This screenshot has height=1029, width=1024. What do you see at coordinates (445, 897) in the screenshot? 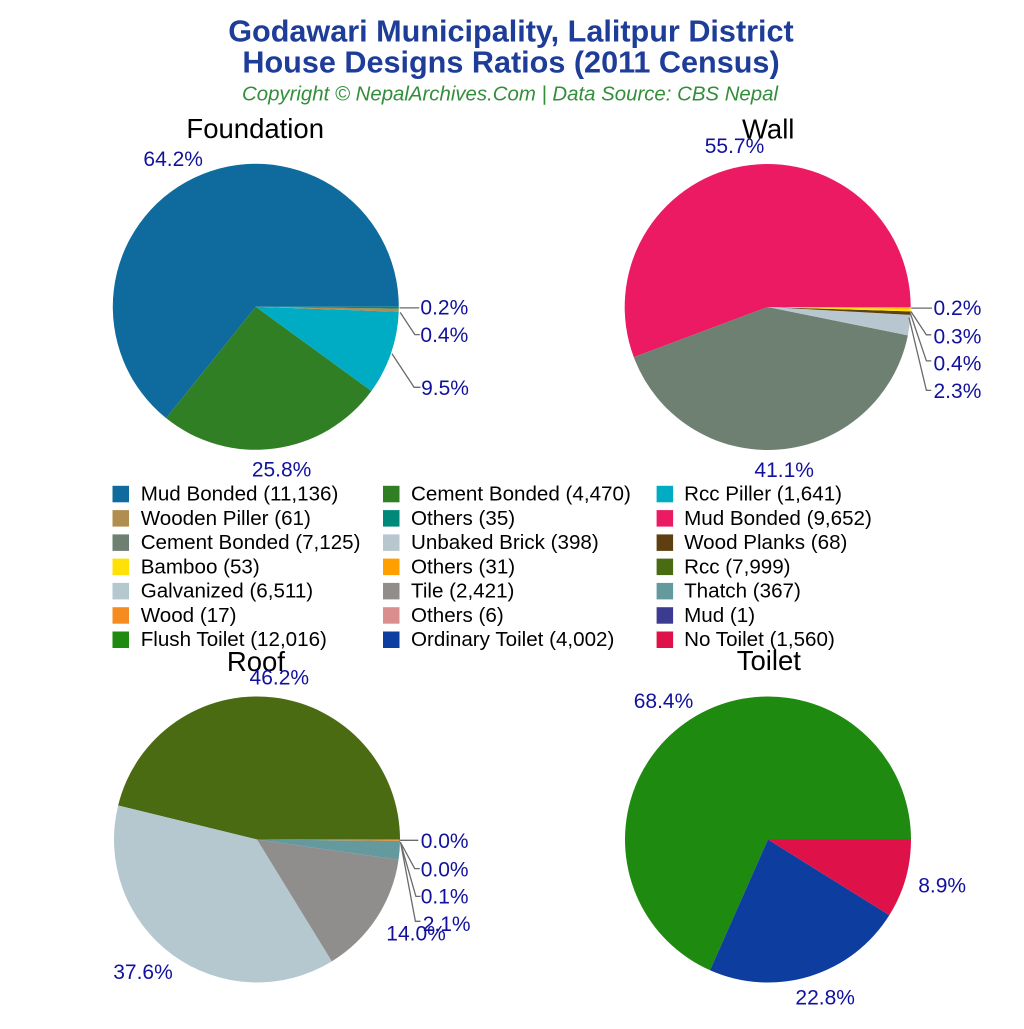
I see `svg-text: 0.1%` at bounding box center [445, 897].